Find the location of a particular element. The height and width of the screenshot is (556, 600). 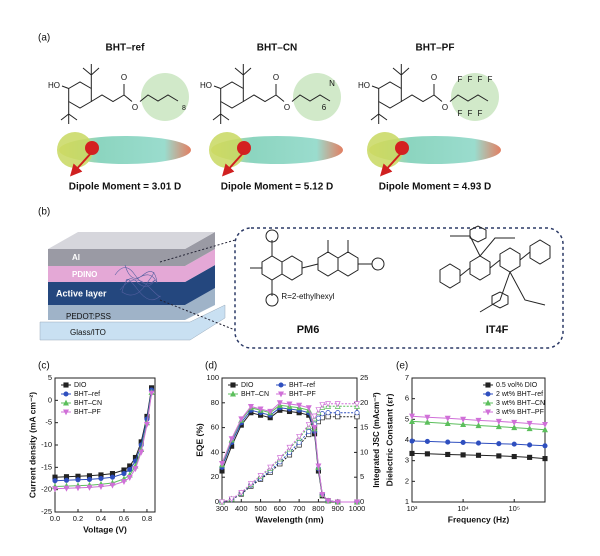

x-tick-label: 800 is located at coordinates (318, 508).